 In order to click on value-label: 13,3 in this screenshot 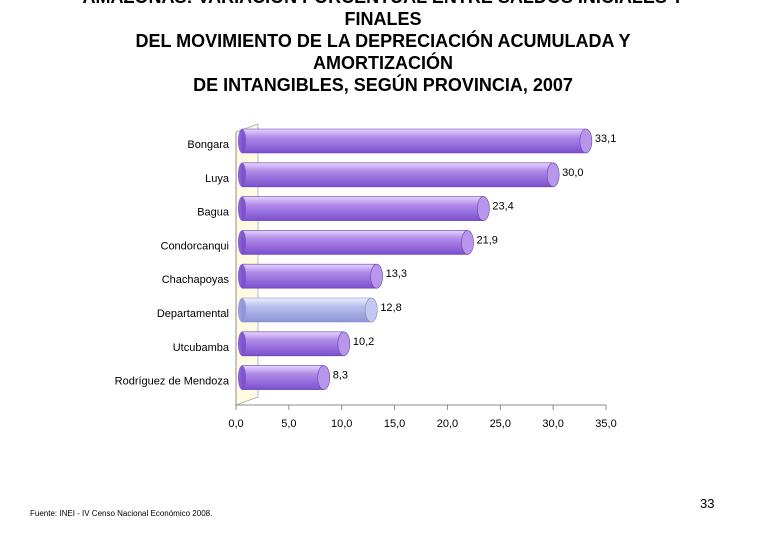, I will do `click(396, 274)`.